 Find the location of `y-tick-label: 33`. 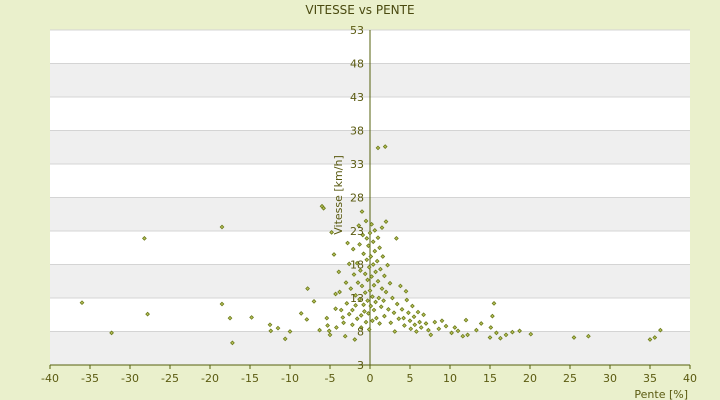

y-tick-label: 33 is located at coordinates (357, 164).